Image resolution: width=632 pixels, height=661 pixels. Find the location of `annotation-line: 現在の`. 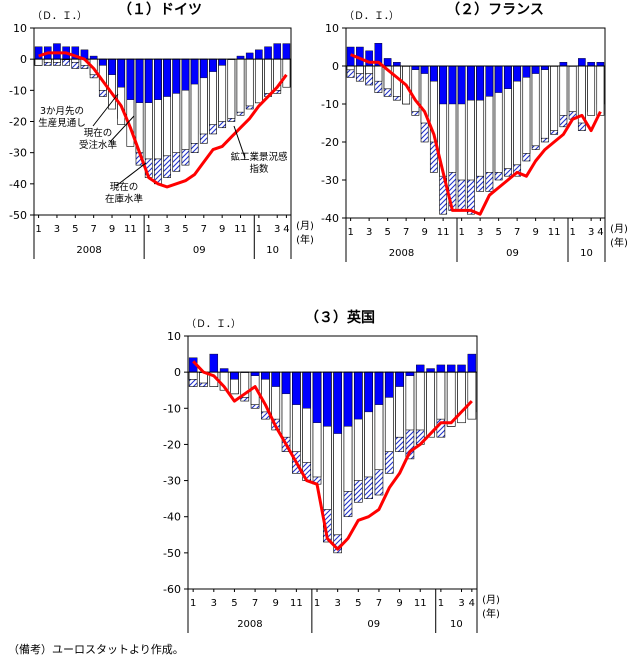

annotation-line: 現在の is located at coordinates (124, 187).